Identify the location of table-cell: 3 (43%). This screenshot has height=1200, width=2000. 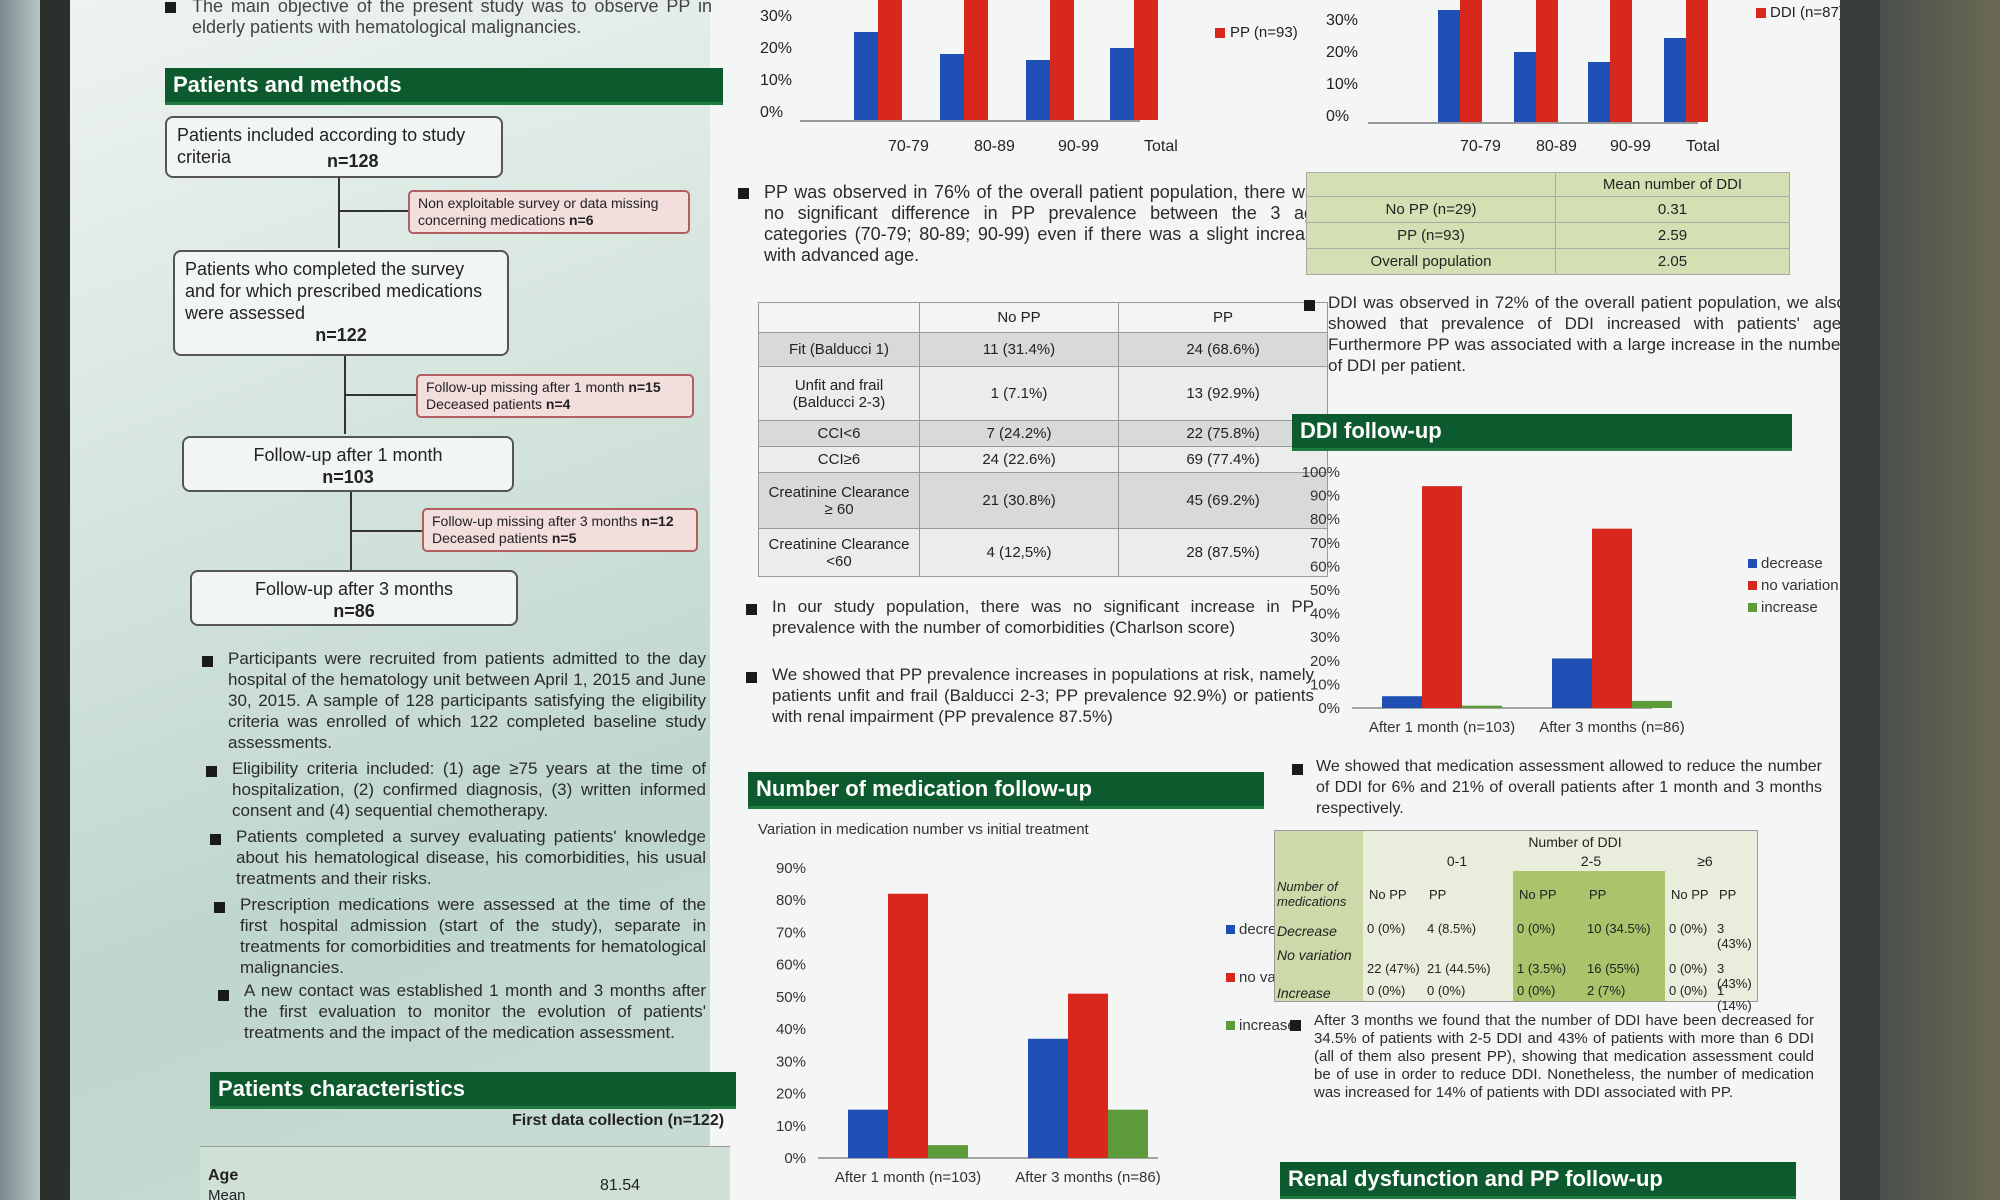
(1734, 976).